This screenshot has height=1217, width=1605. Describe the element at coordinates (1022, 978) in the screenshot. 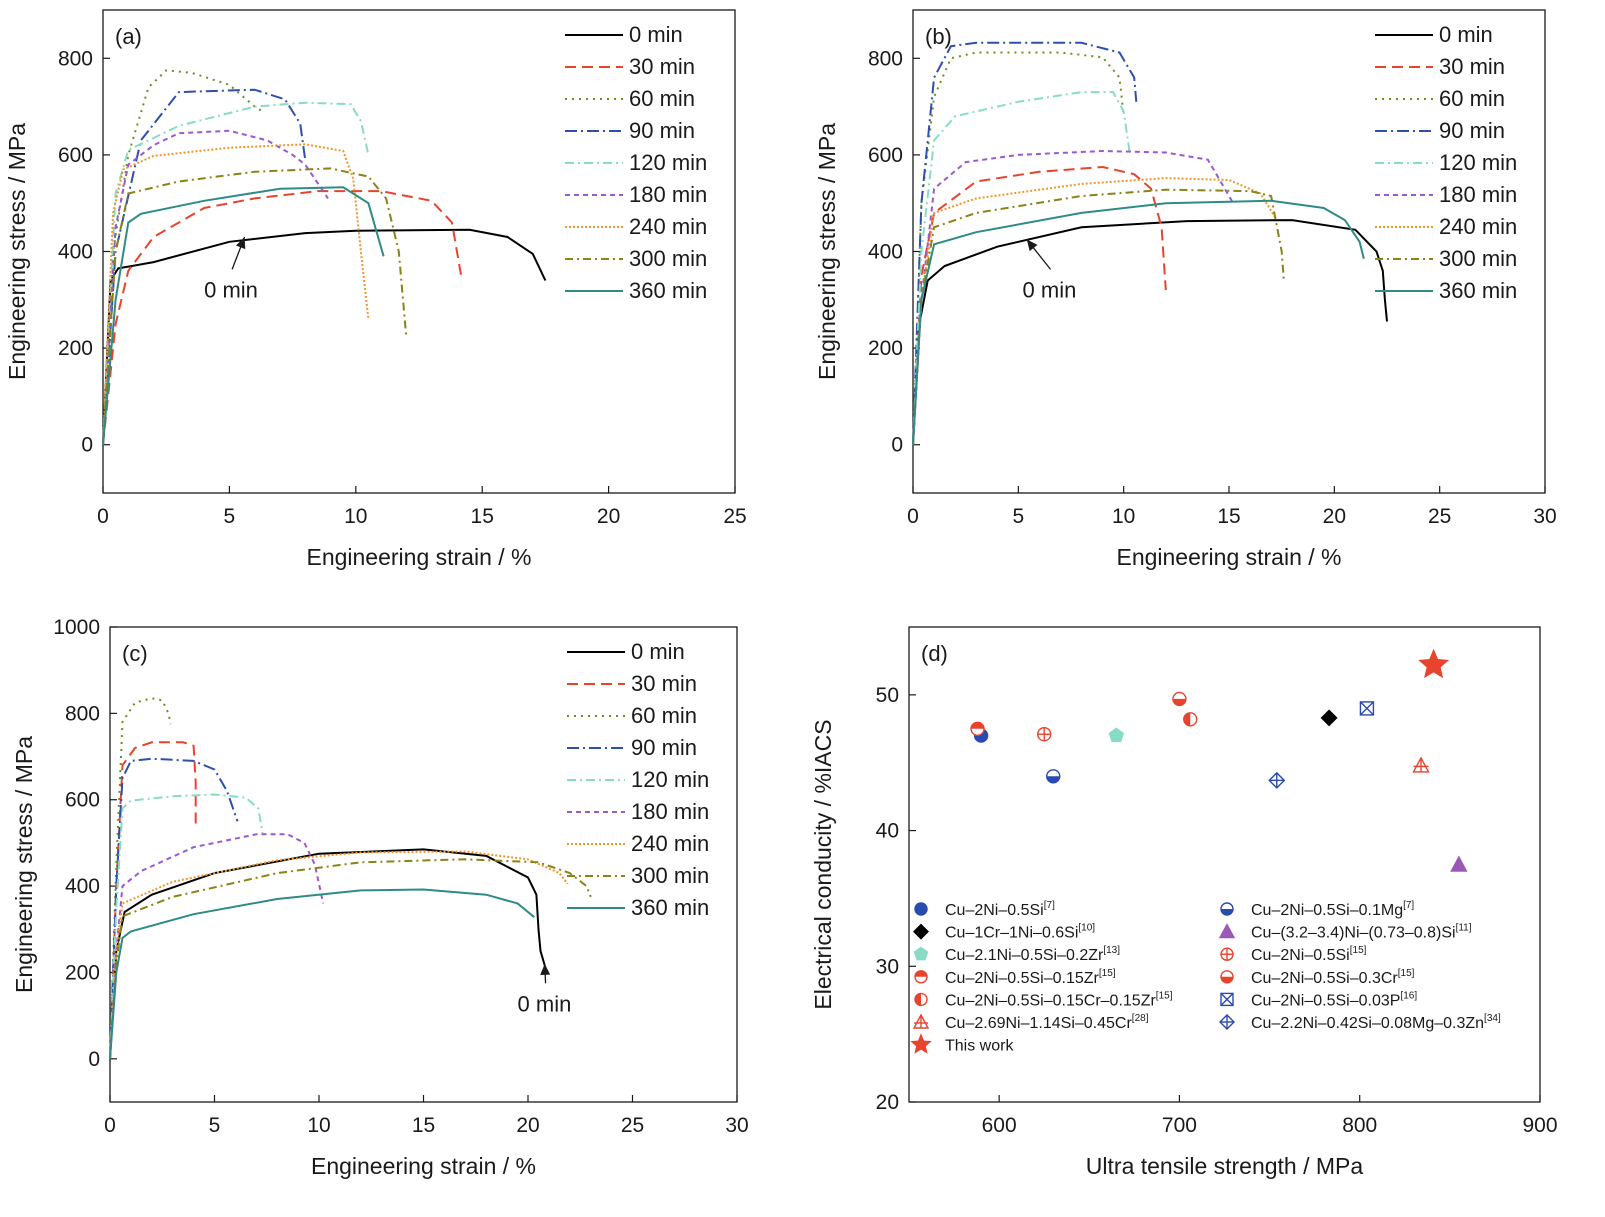

I see `legend-name: Cu–2Ni–0.5Si–0.15Zr` at that location.